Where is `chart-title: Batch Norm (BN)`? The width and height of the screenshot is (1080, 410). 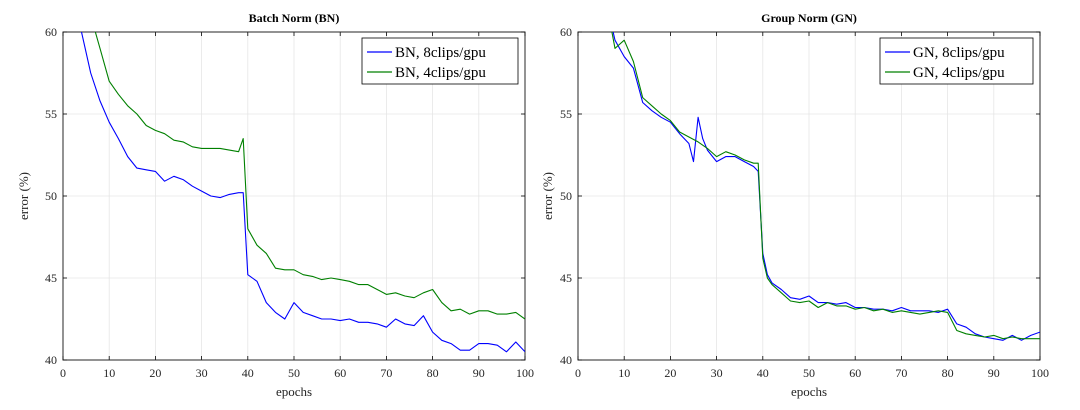
chart-title: Batch Norm (BN) is located at coordinates (294, 18).